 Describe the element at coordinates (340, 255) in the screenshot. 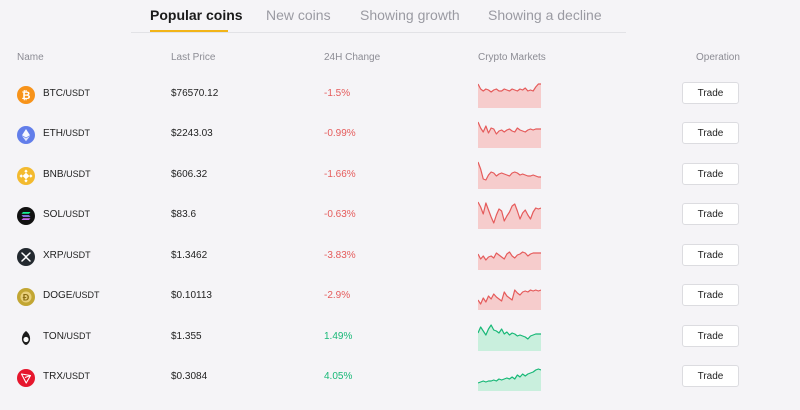

I see `change-24h: -3.83%` at that location.